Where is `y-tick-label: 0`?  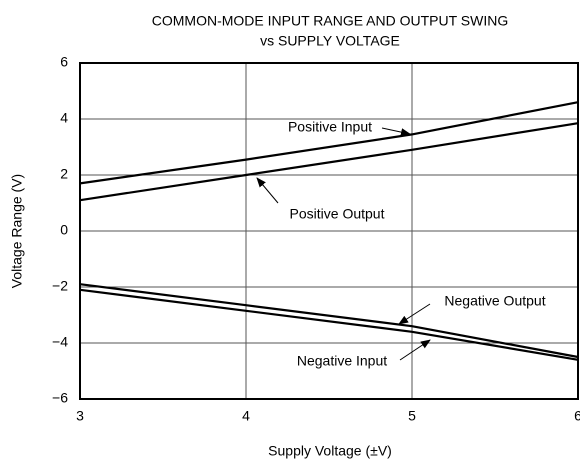 y-tick-label: 0 is located at coordinates (64, 230).